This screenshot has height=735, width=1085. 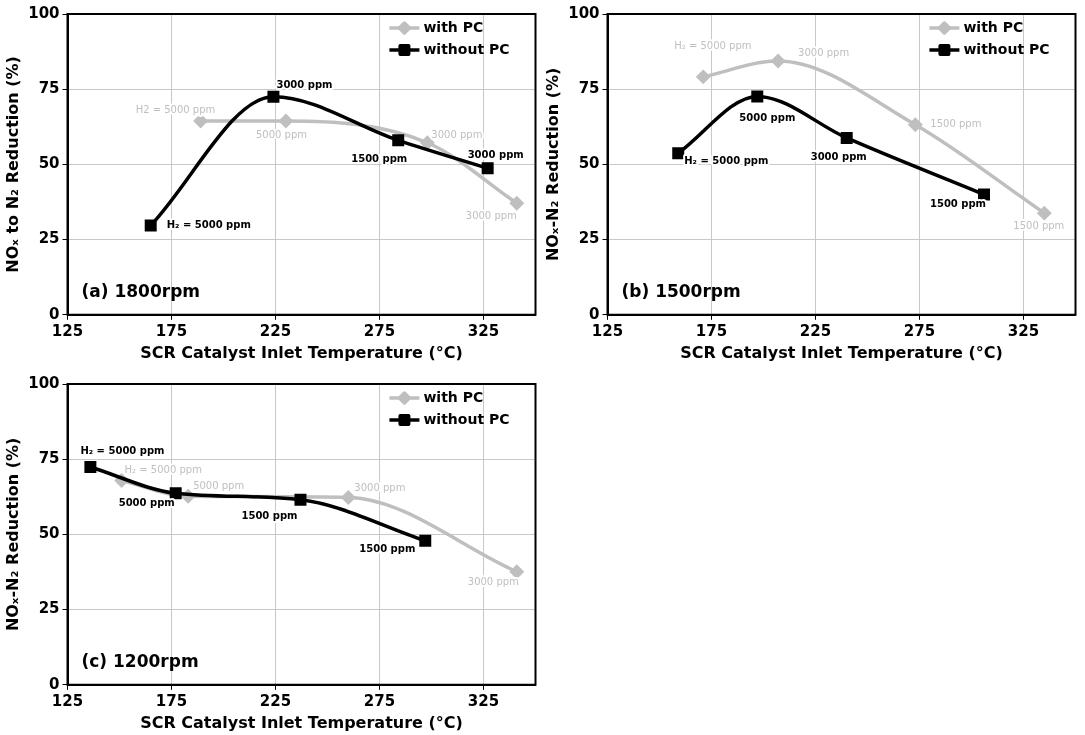 What do you see at coordinates (140, 660) in the screenshot?
I see `annotation: (c) 1200rpm` at bounding box center [140, 660].